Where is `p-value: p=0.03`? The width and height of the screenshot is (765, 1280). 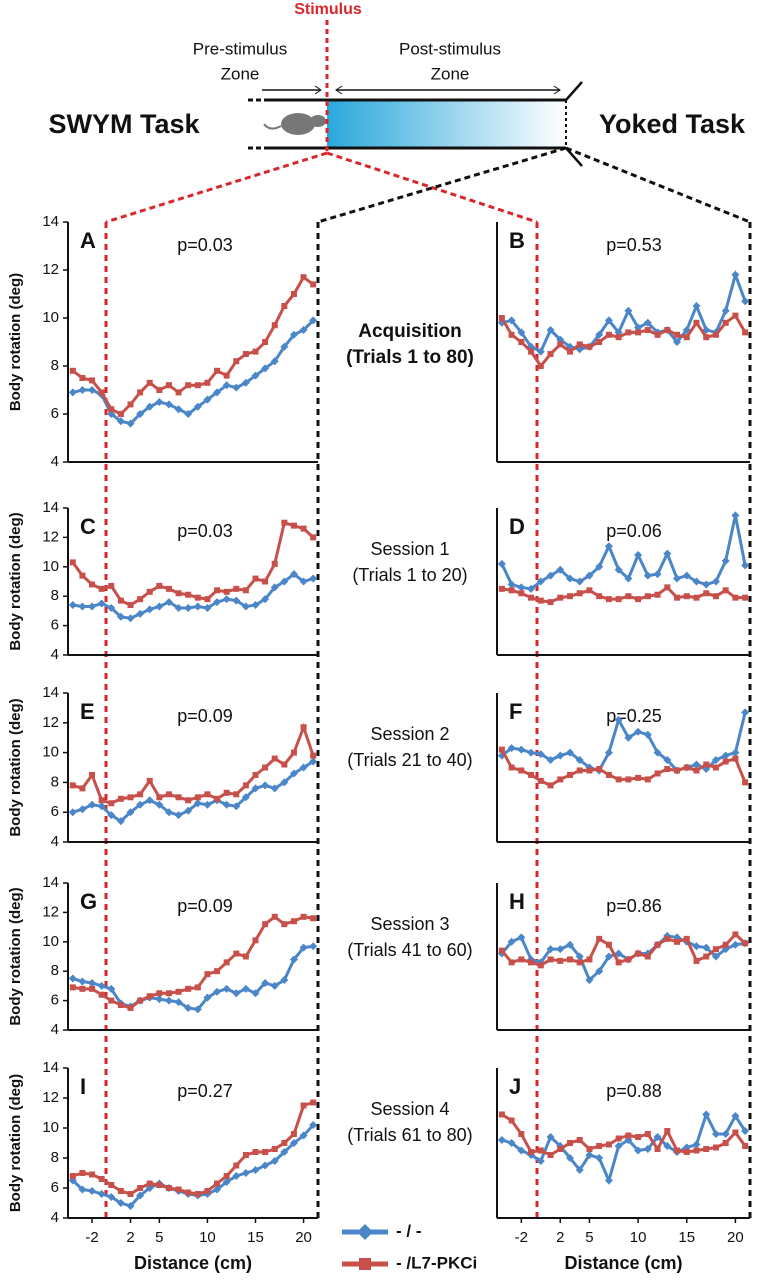 p-value: p=0.03 is located at coordinates (205, 245).